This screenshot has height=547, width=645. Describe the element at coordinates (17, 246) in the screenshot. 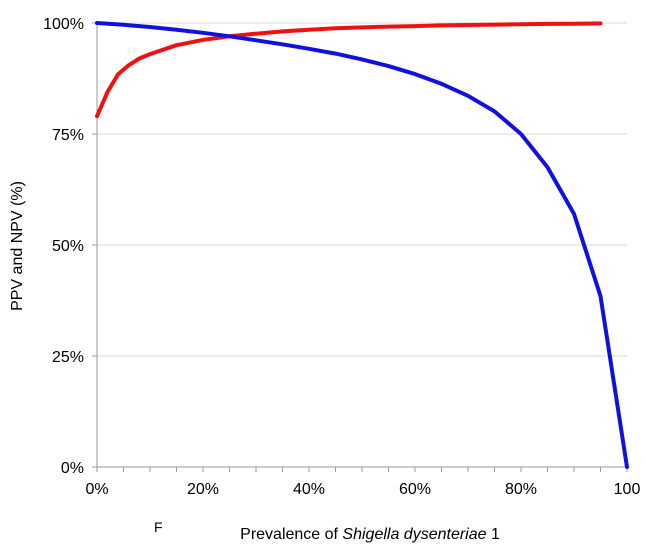

I see `y-axis-title: PPV and NPV (%)` at that location.